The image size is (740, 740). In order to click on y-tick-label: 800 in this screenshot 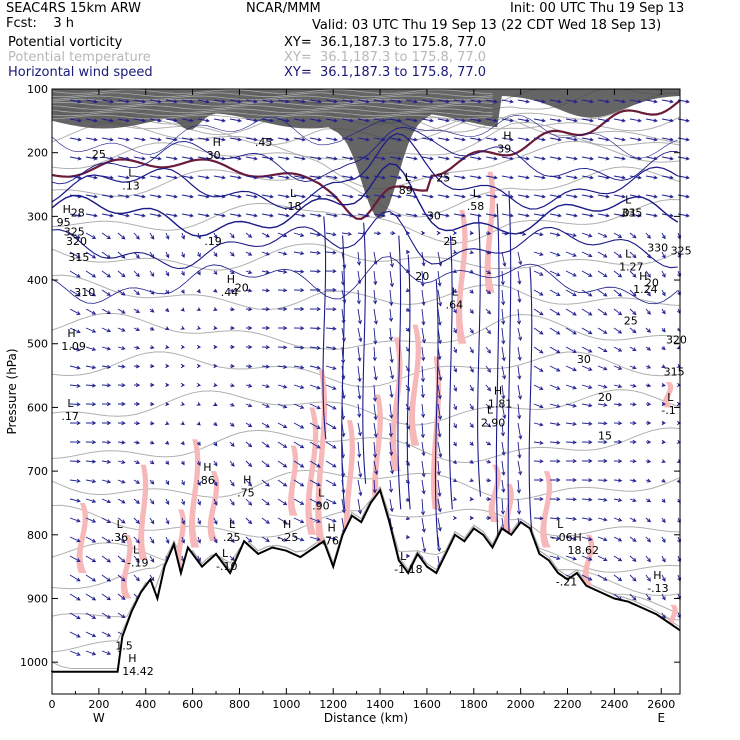, I will do `click(37, 535)`.